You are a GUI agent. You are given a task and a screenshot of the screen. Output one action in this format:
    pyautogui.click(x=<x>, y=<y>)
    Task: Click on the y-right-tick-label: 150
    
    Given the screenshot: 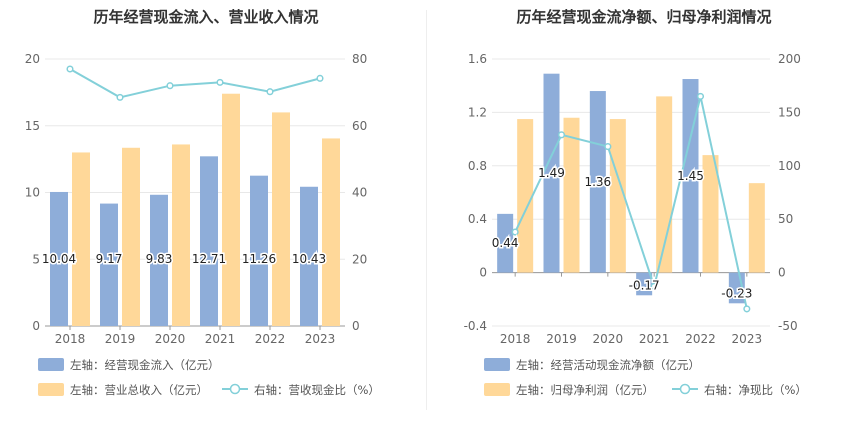 What is the action you would take?
    pyautogui.click(x=789, y=112)
    